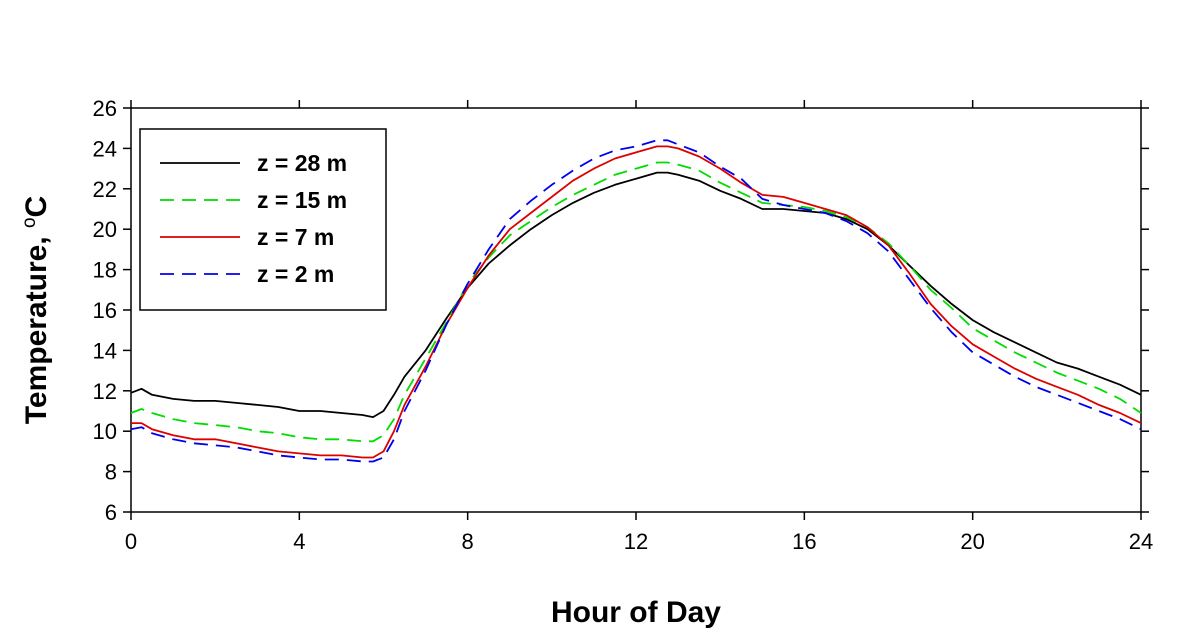 The width and height of the screenshot is (1200, 639). I want to click on y-tick-label: 14, so click(105, 350).